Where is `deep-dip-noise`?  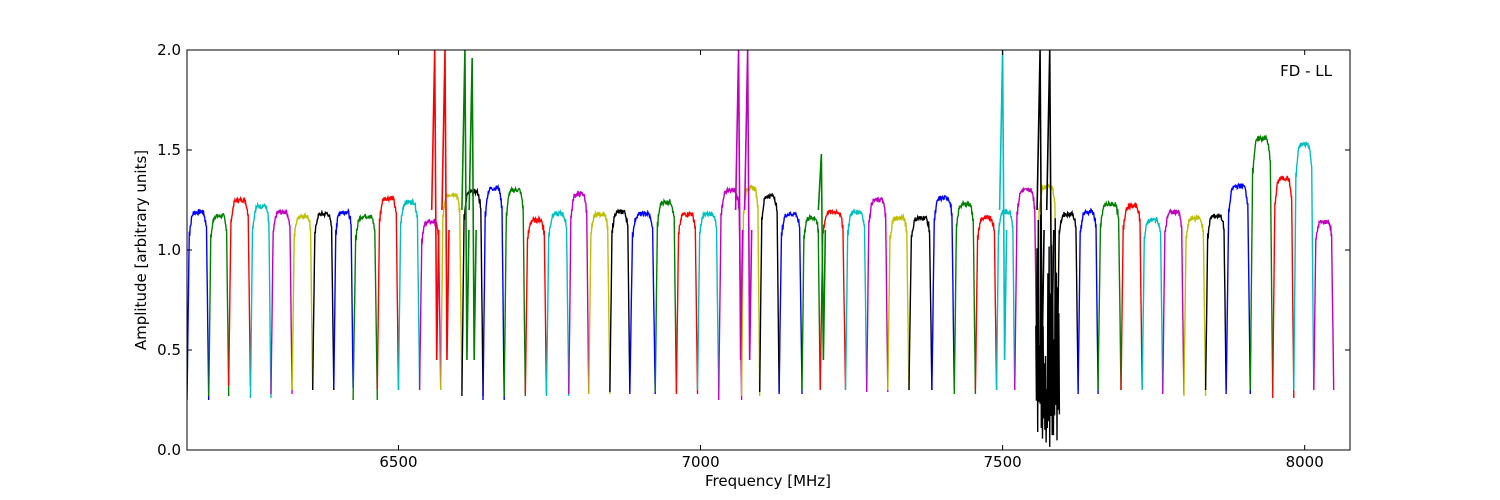 deep-dip-noise is located at coordinates (1048, 330).